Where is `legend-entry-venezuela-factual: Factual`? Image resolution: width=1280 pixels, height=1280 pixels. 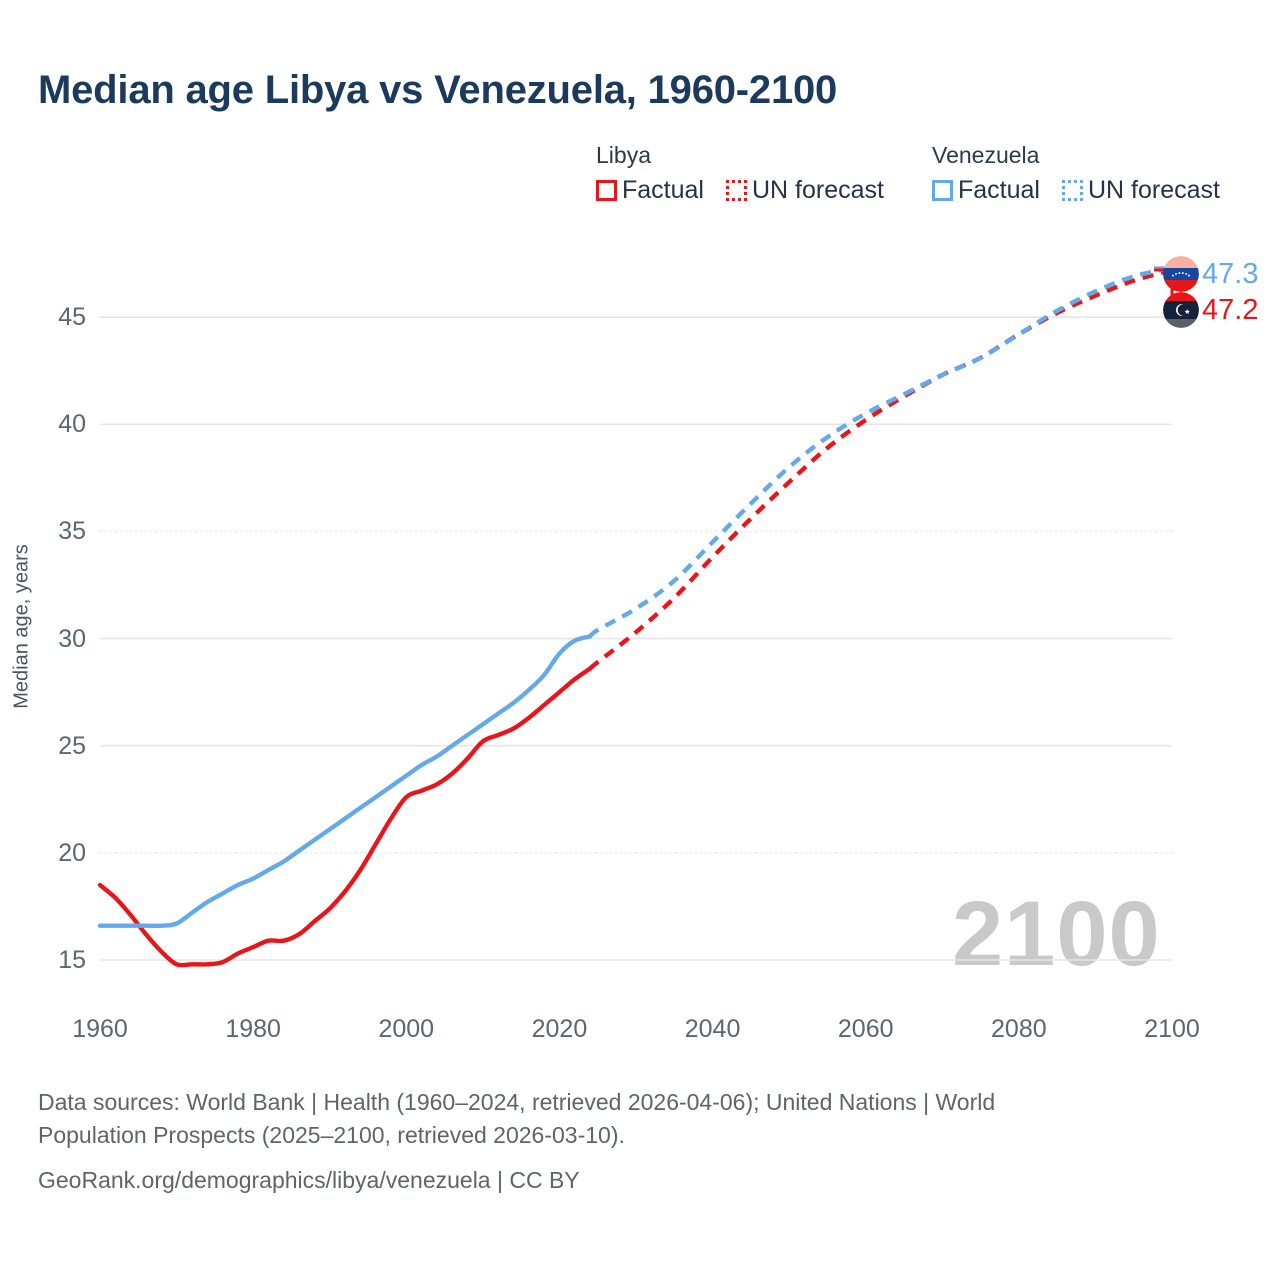
legend-entry-venezuela-factual: Factual is located at coordinates (986, 190).